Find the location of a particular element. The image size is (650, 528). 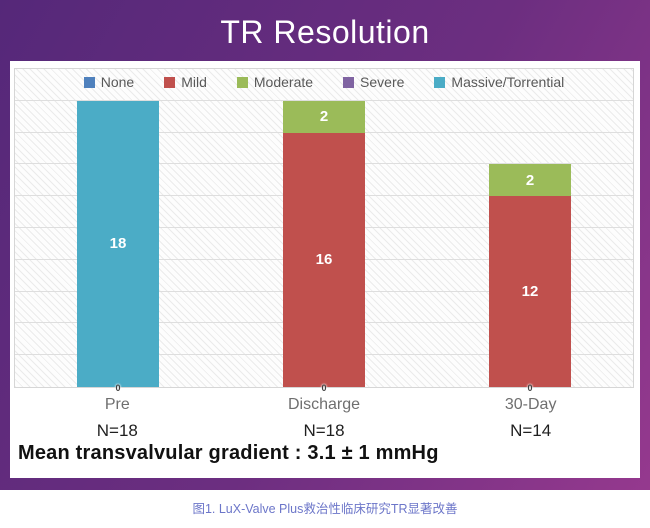

legend-label: Mild is located at coordinates (194, 82).